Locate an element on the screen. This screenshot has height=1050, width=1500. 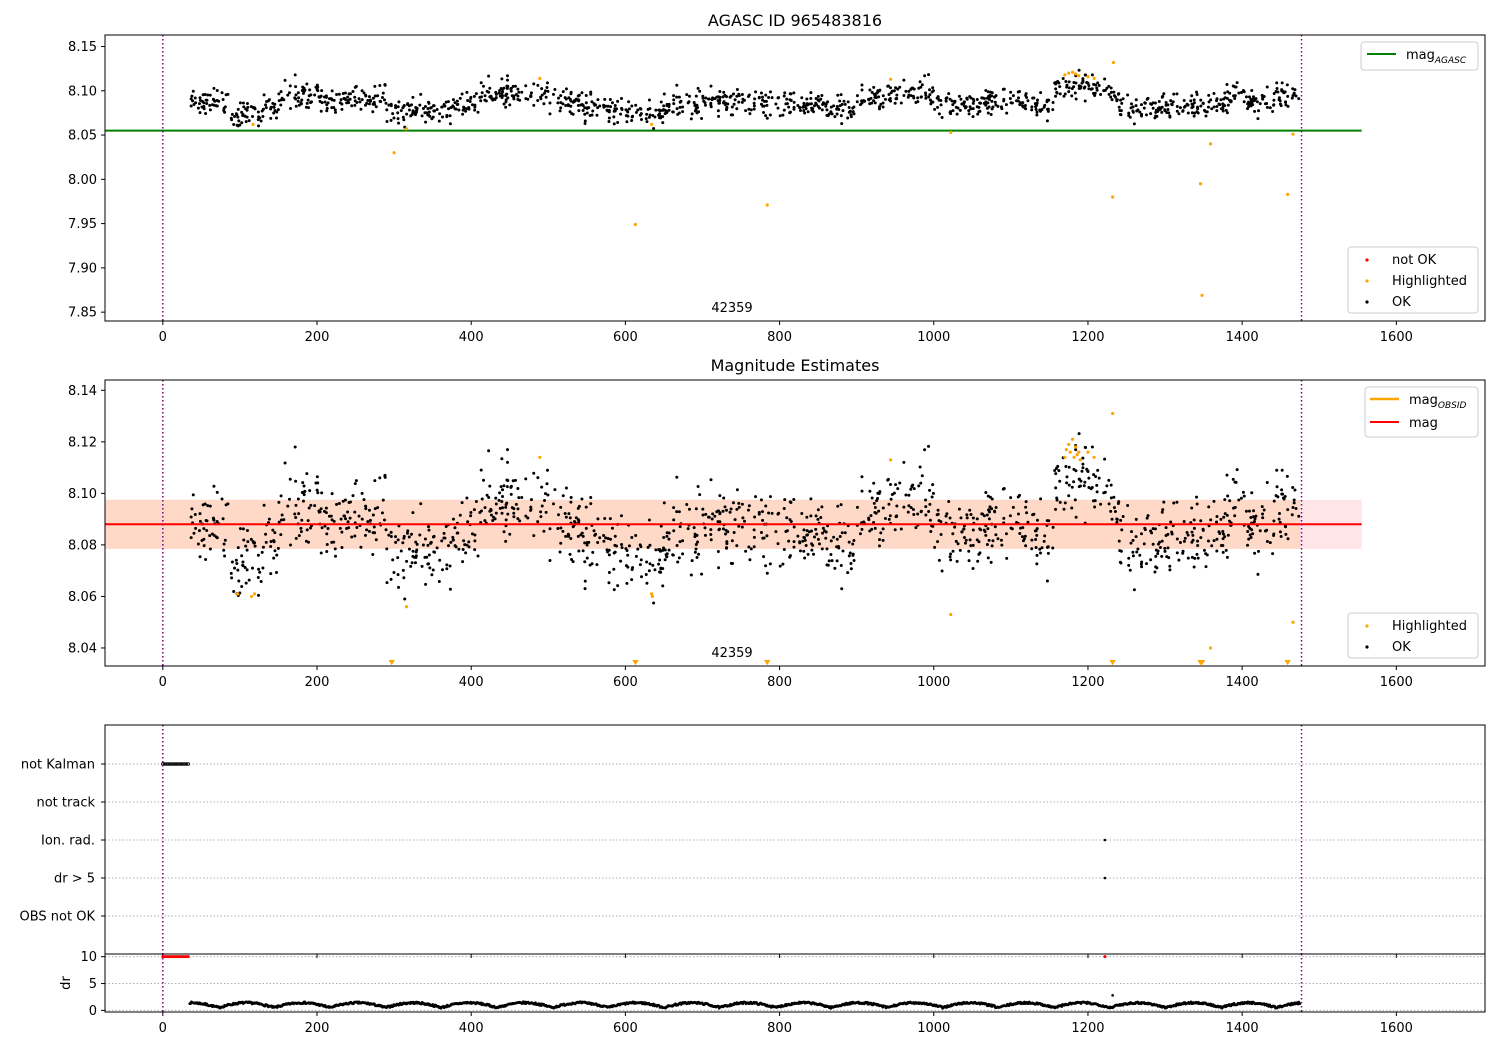
agasc-legend-upper: magAGASC is located at coordinates (1419, 56).